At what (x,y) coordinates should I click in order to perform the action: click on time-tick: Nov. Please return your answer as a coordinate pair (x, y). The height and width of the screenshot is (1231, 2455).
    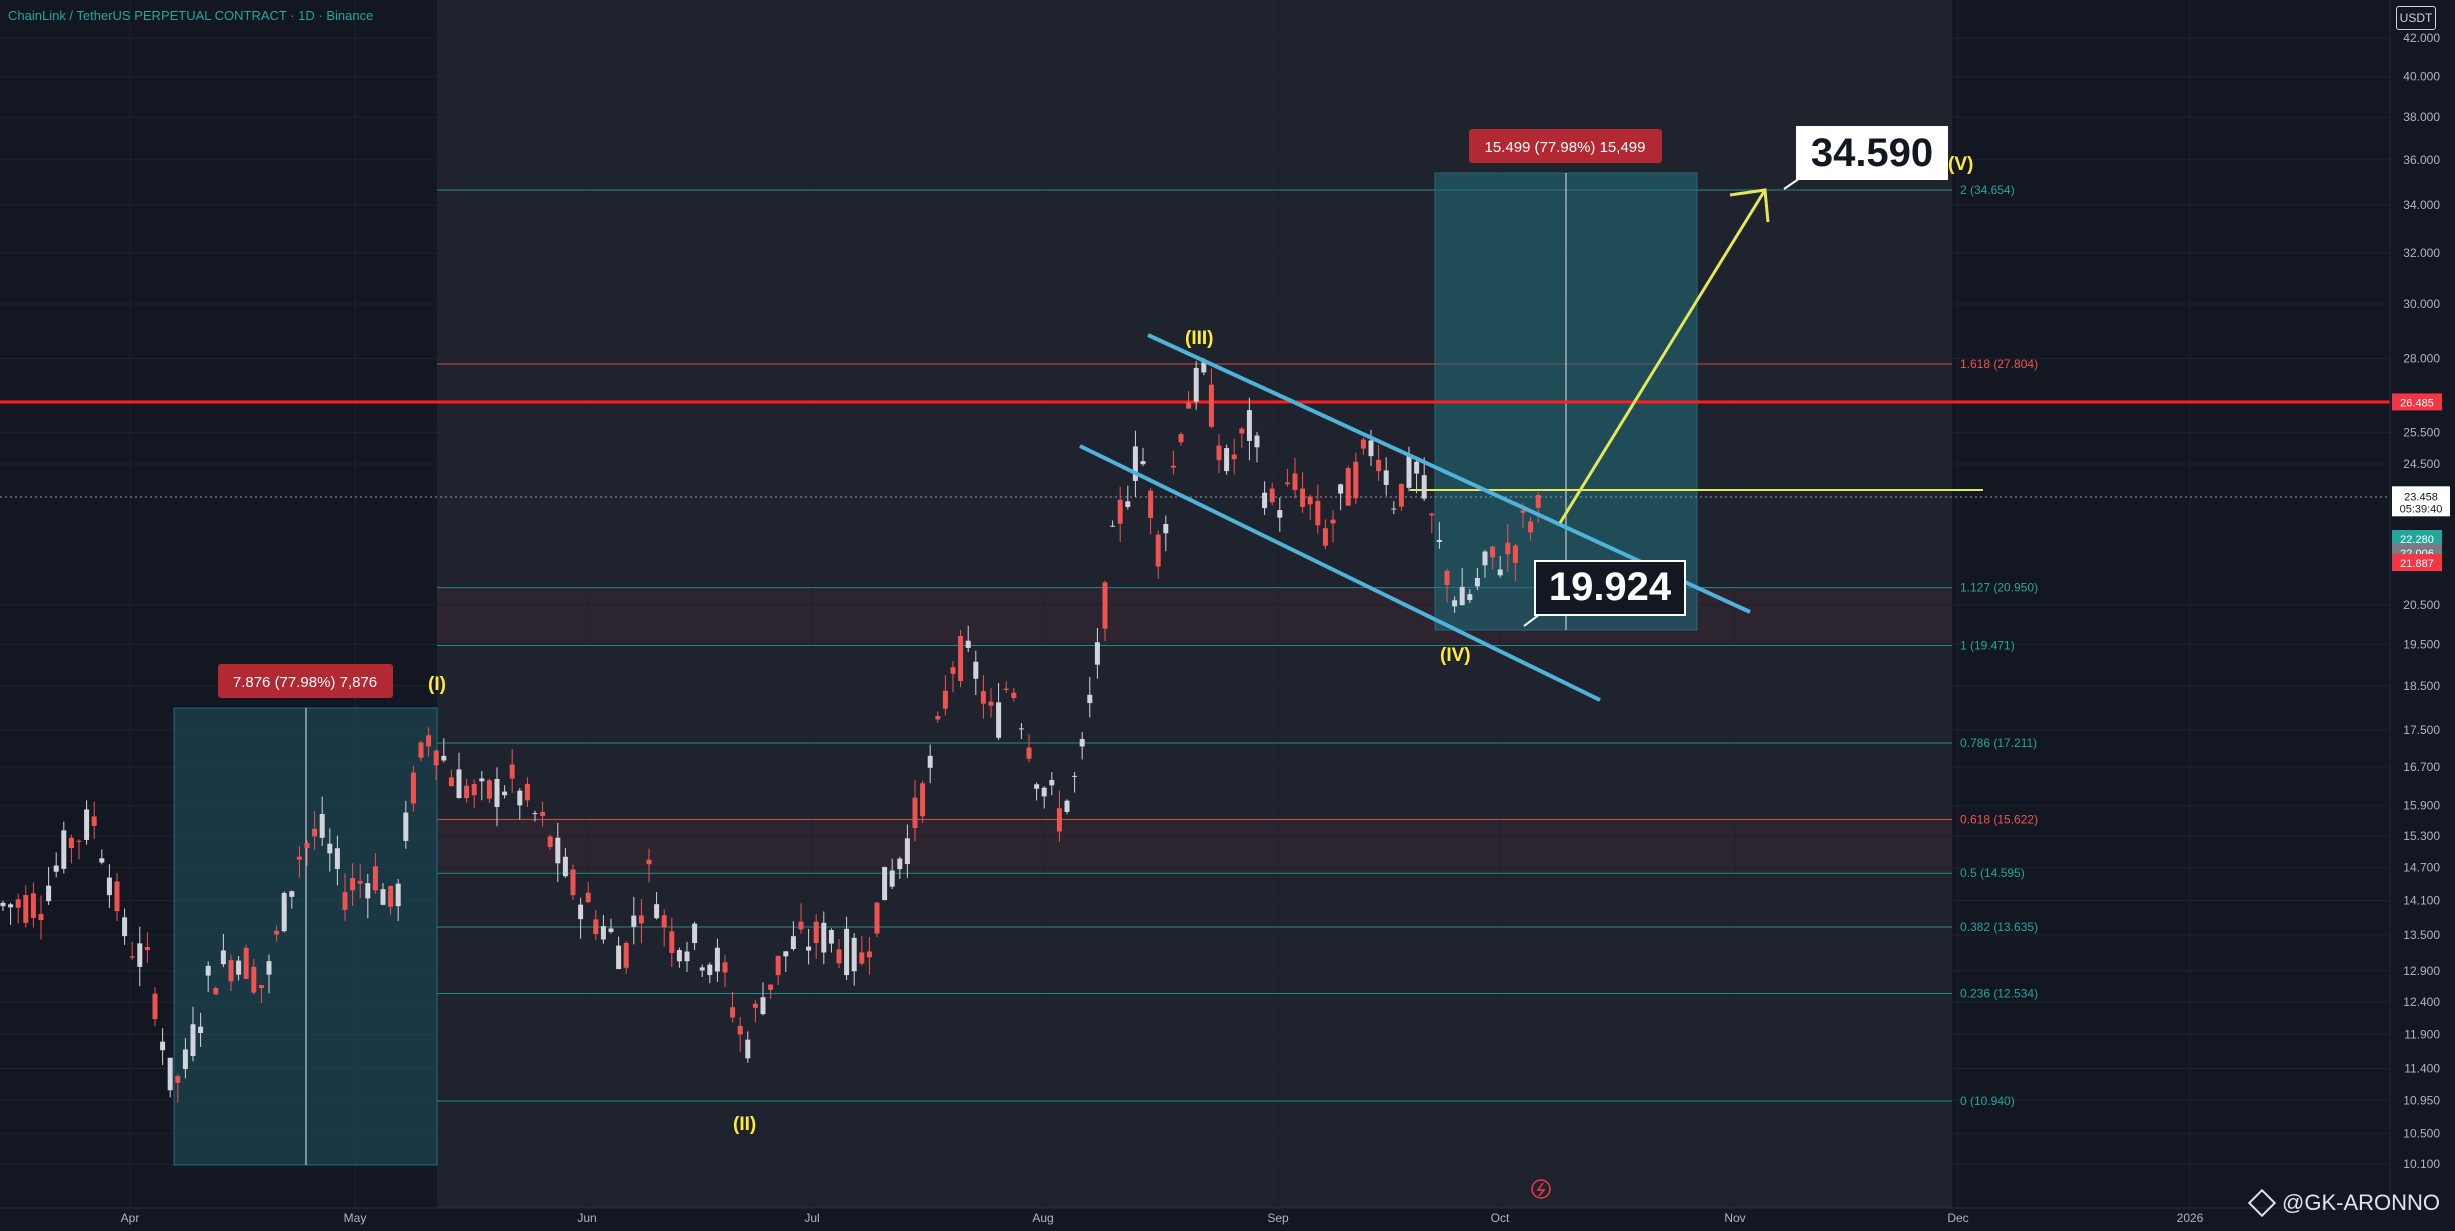
    Looking at the image, I should click on (1734, 1218).